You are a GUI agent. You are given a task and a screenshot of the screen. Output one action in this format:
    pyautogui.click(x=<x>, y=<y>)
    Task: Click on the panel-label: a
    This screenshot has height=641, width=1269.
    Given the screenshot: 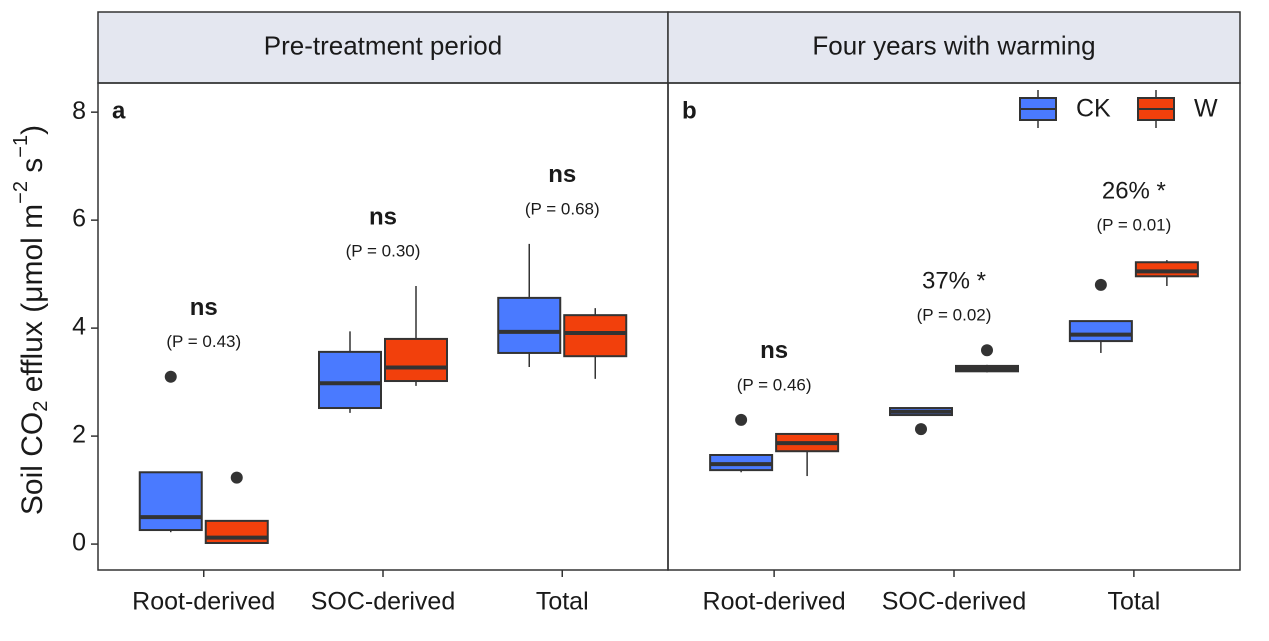 What is the action you would take?
    pyautogui.click(x=119, y=110)
    